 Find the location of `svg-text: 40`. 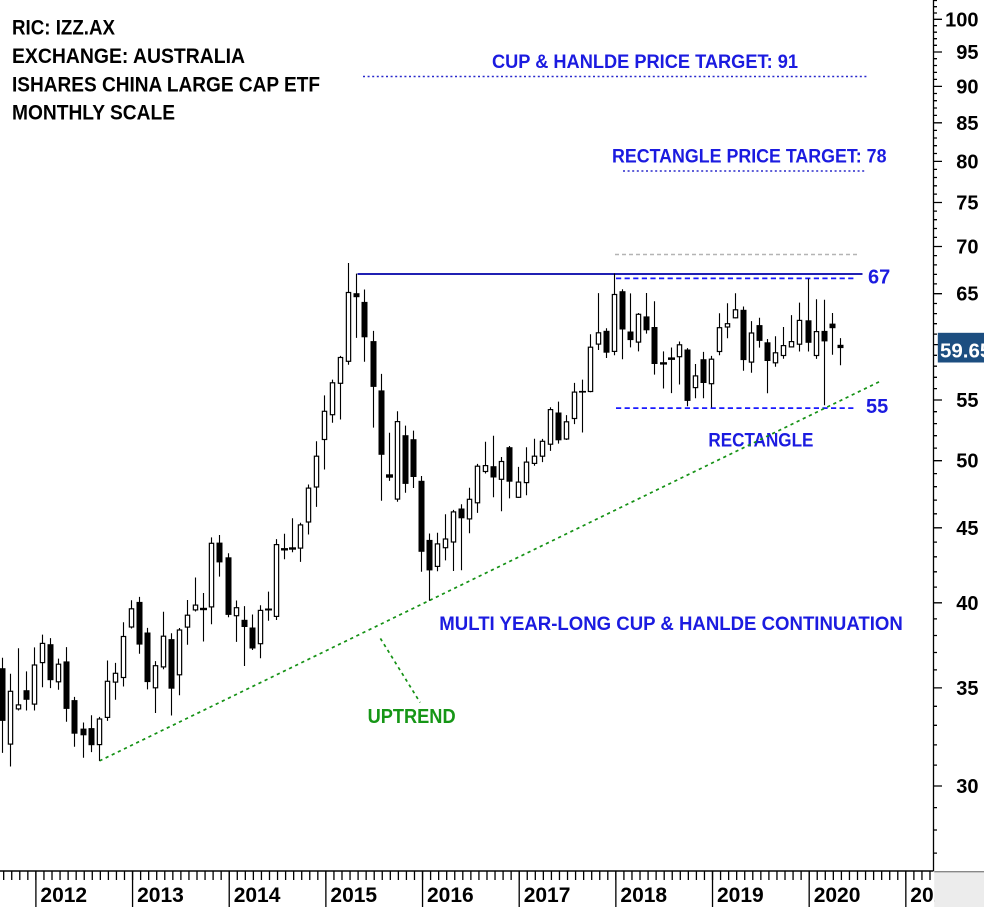

svg-text: 40 is located at coordinates (967, 604).